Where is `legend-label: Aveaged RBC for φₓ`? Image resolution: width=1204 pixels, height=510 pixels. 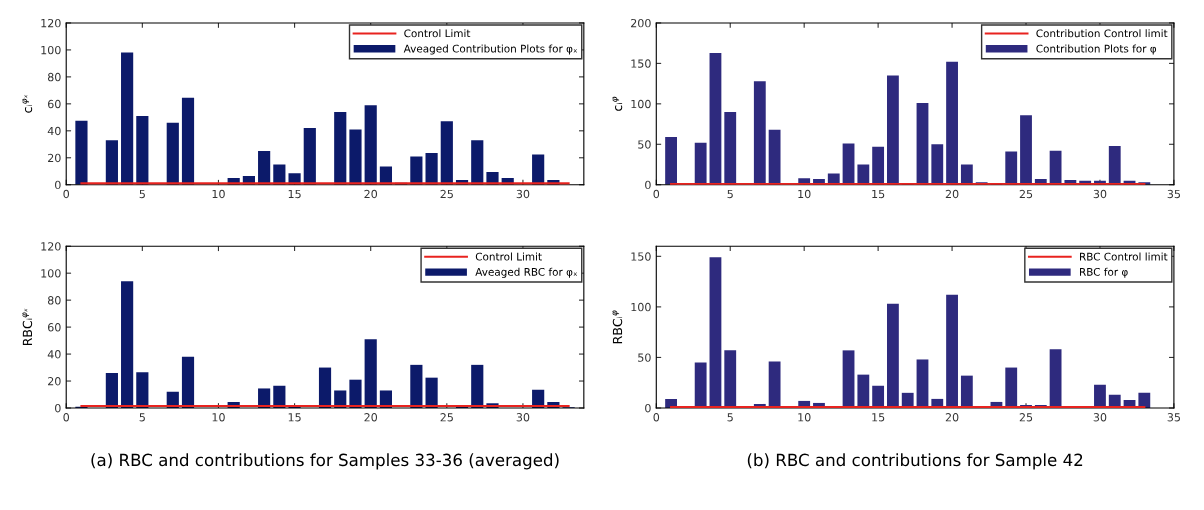
legend-label: Aveaged RBC for φₓ is located at coordinates (526, 272).